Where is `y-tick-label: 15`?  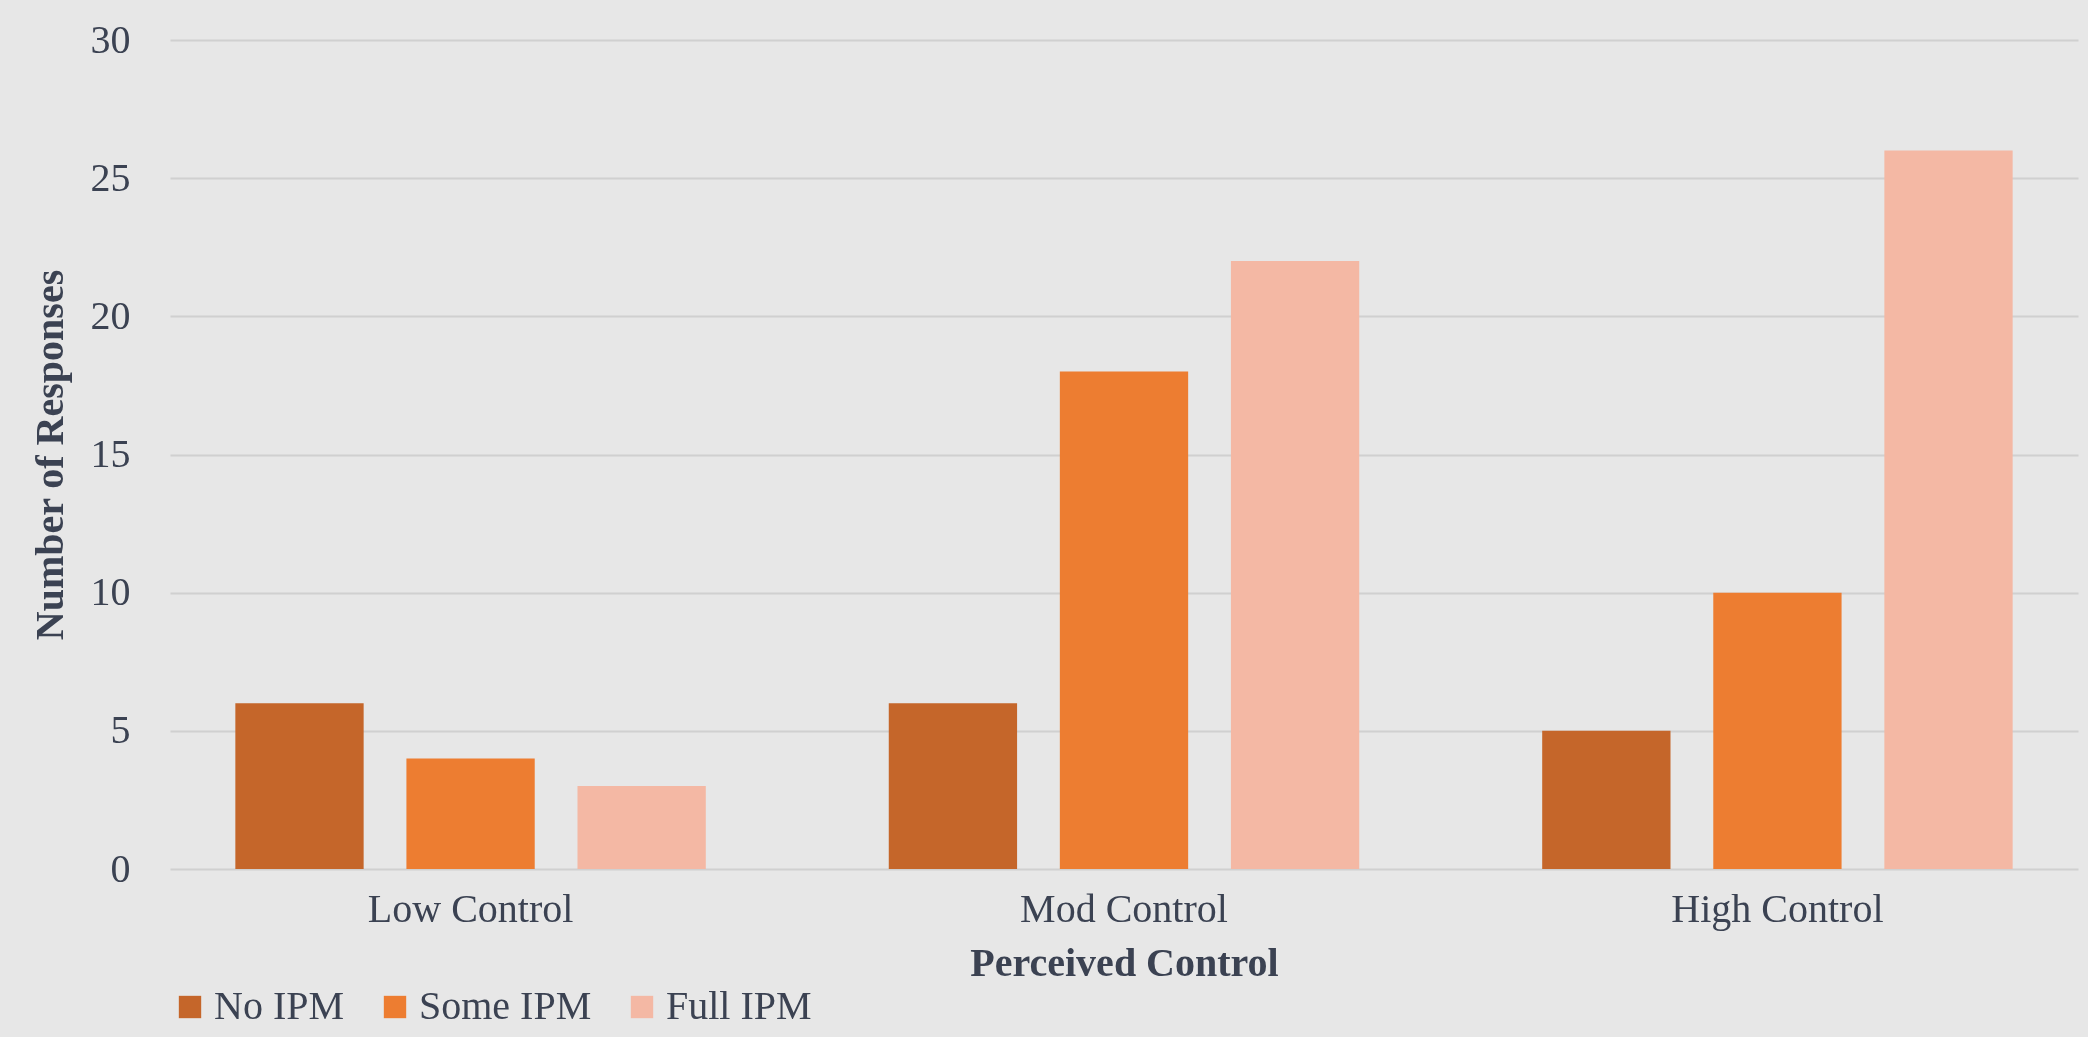
y-tick-label: 15 is located at coordinates (110, 453).